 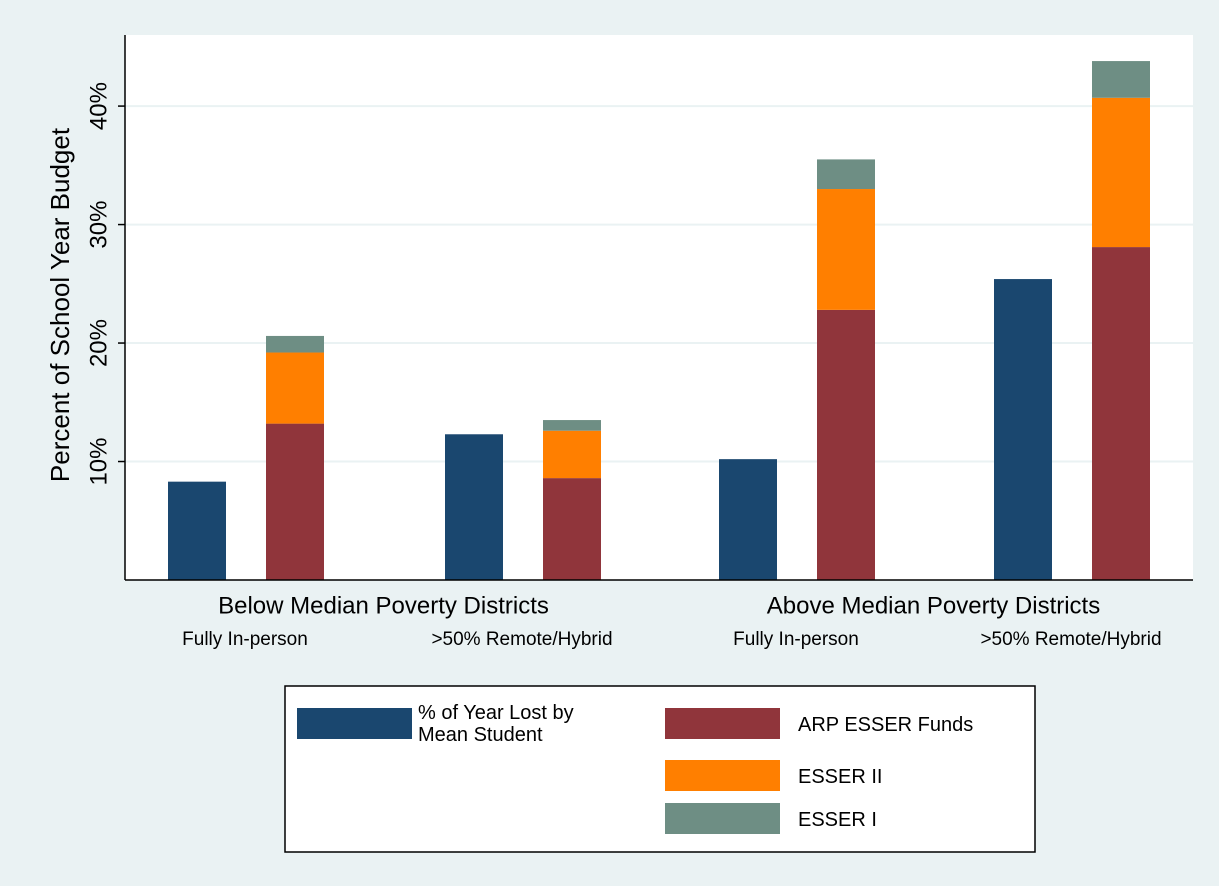 What do you see at coordinates (383, 605) in the screenshot?
I see `group-label: Below Median Poverty Districts` at bounding box center [383, 605].